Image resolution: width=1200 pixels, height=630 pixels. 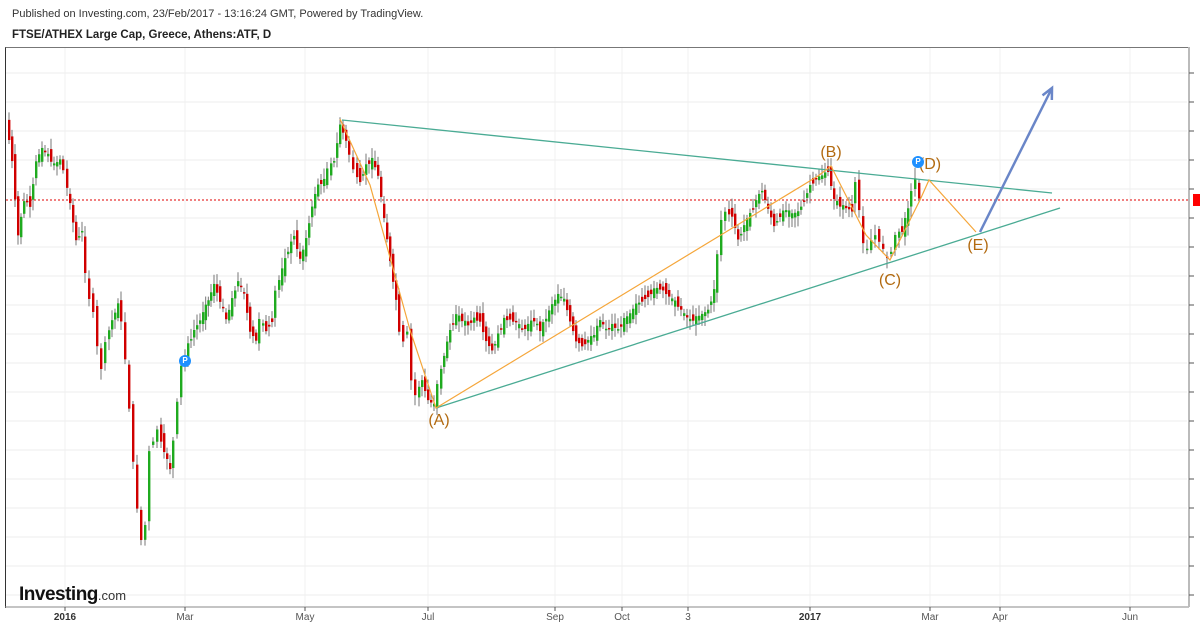 What do you see at coordinates (58, 594) in the screenshot?
I see `logo-text: Investing` at bounding box center [58, 594].